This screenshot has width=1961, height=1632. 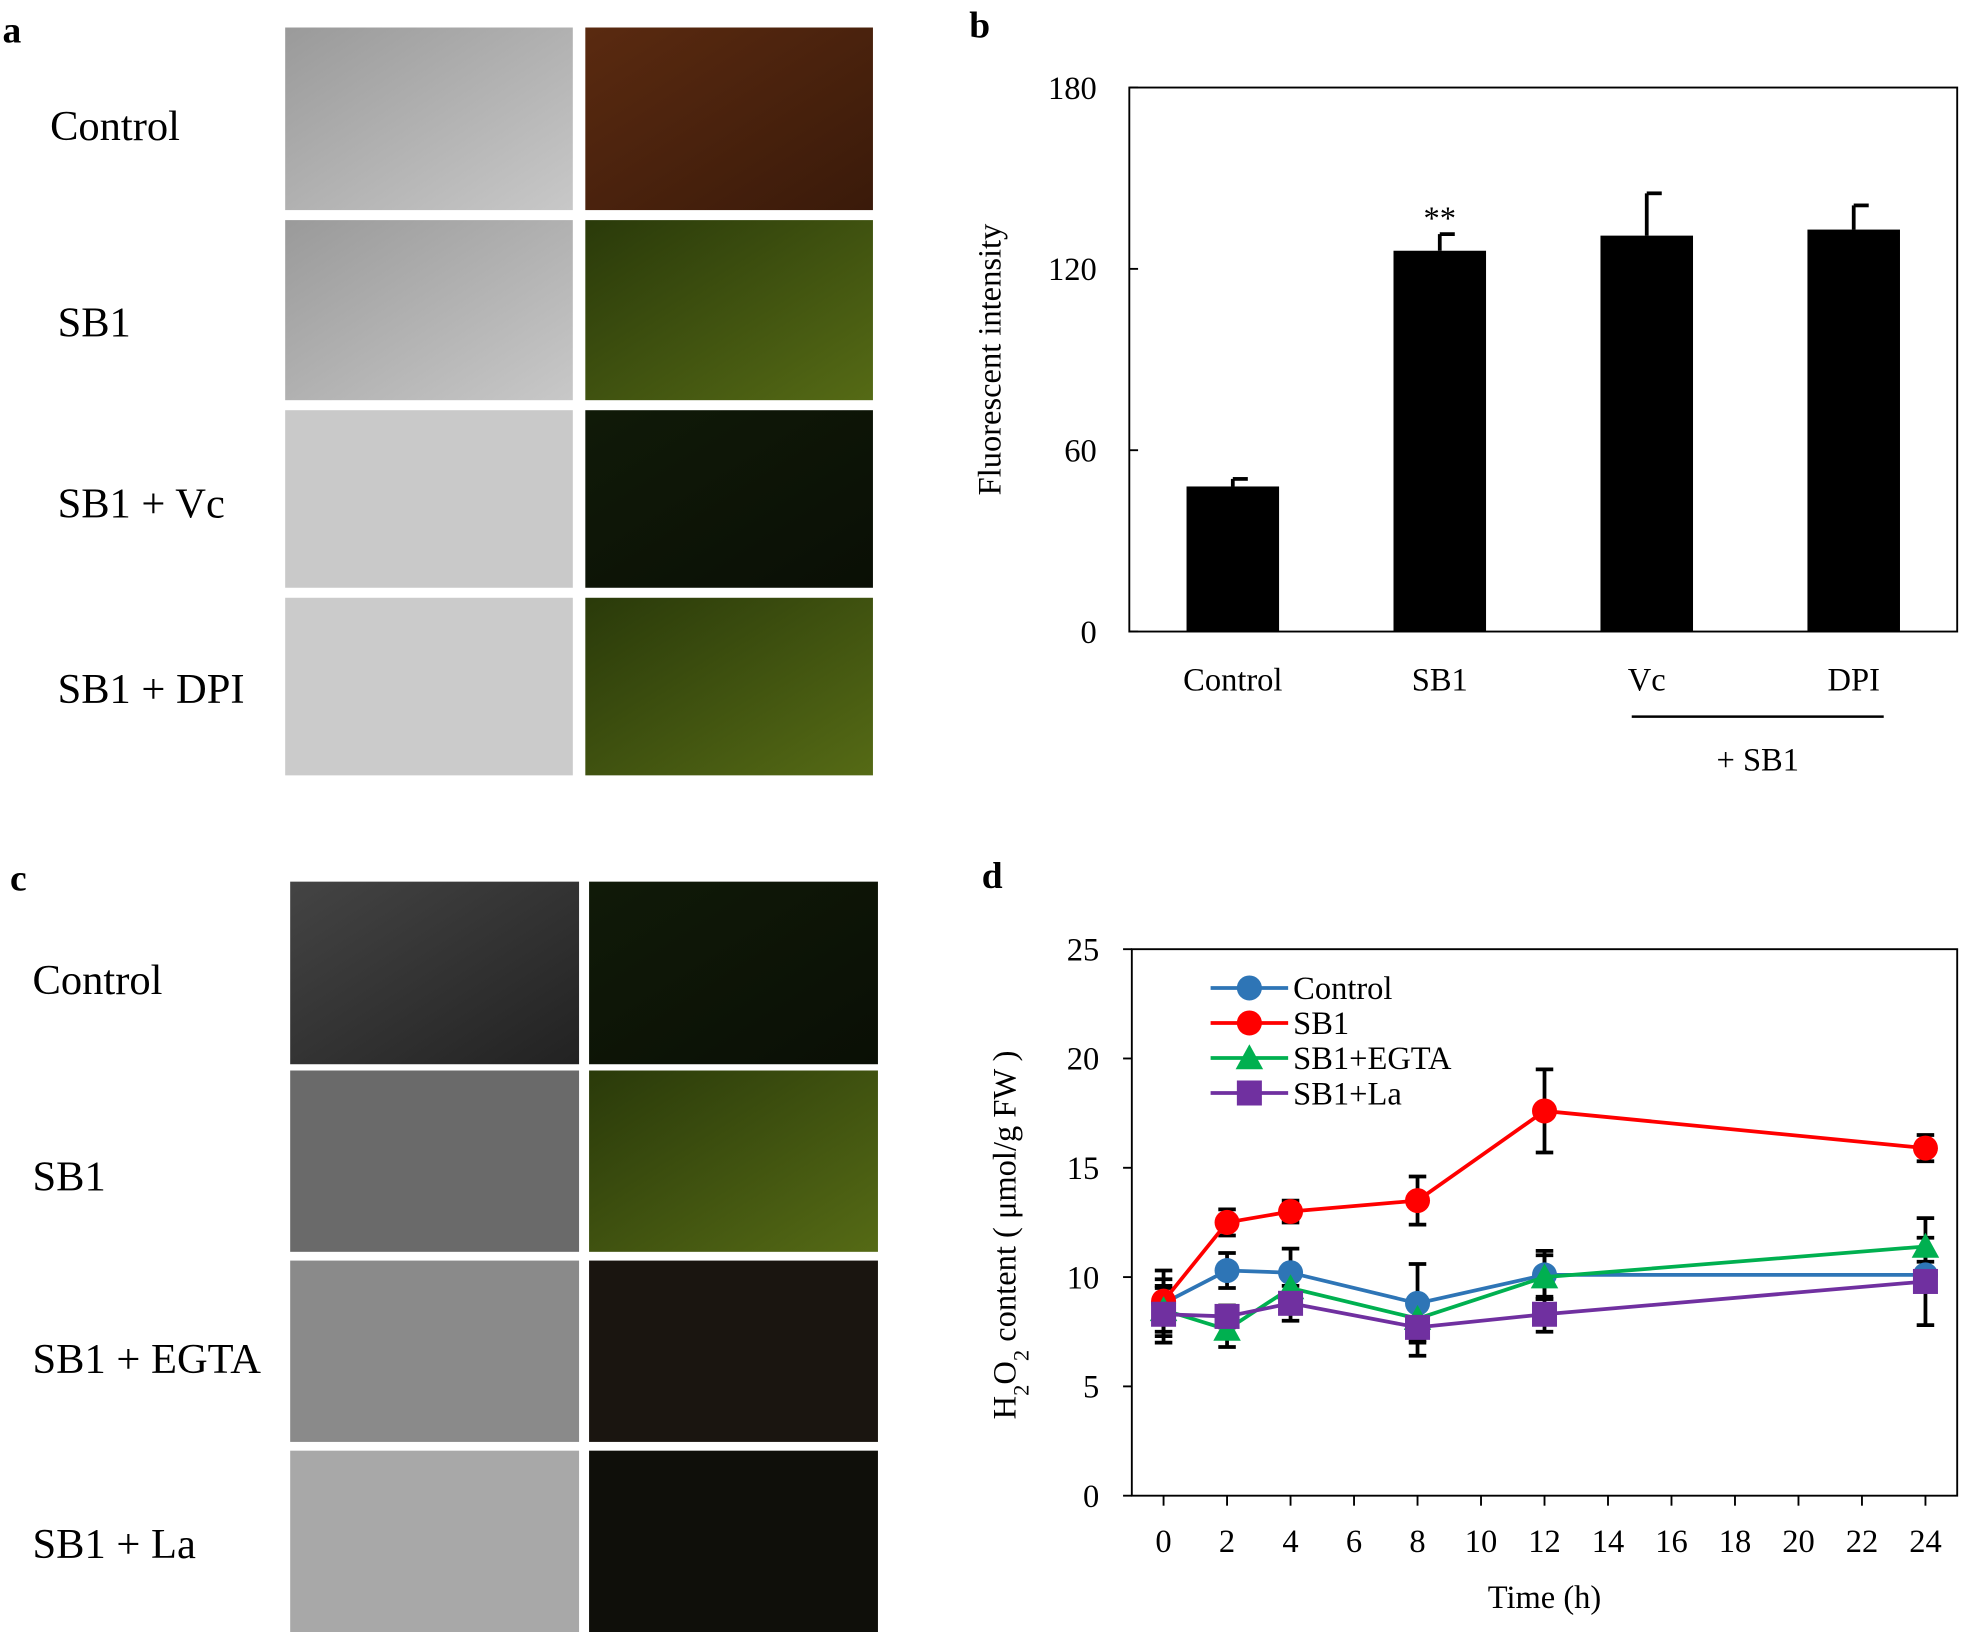 I want to click on x-tick-label: 22, so click(x=1862, y=1542).